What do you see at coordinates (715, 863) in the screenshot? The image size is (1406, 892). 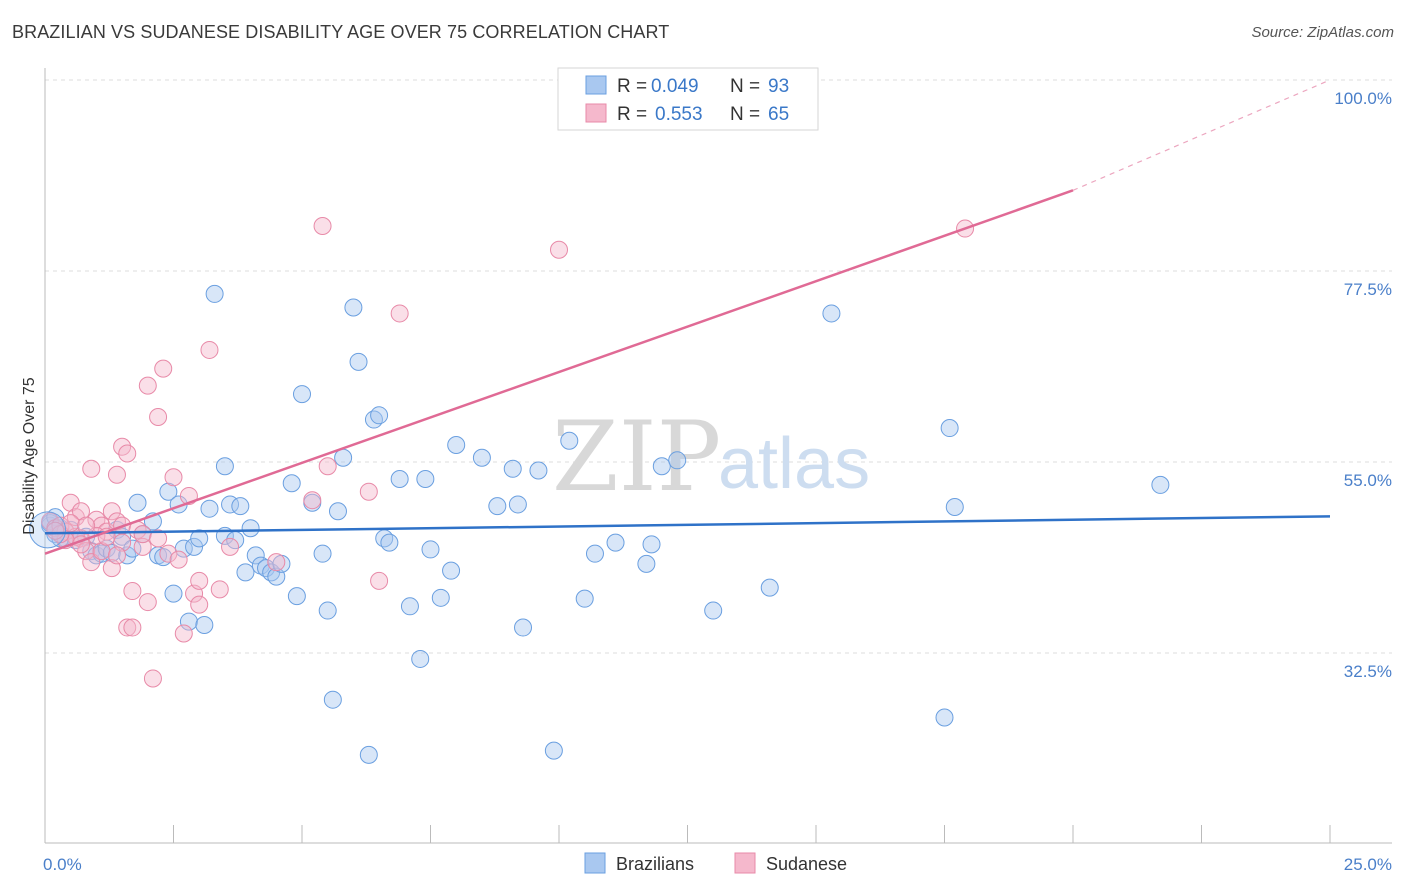 I see `bottom-legend: Brazilians Sudanese` at bounding box center [715, 863].